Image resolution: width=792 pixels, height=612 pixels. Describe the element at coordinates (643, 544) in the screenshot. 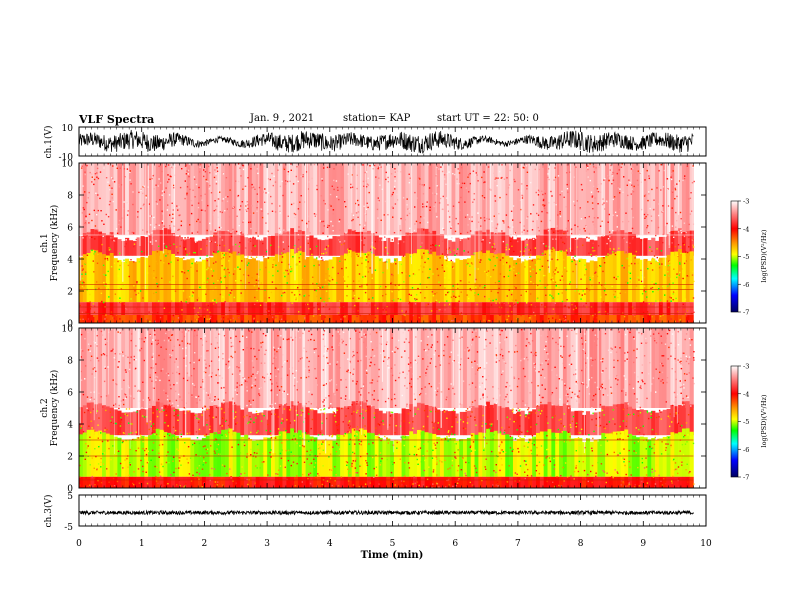

I see `x-tick-label: 9` at that location.